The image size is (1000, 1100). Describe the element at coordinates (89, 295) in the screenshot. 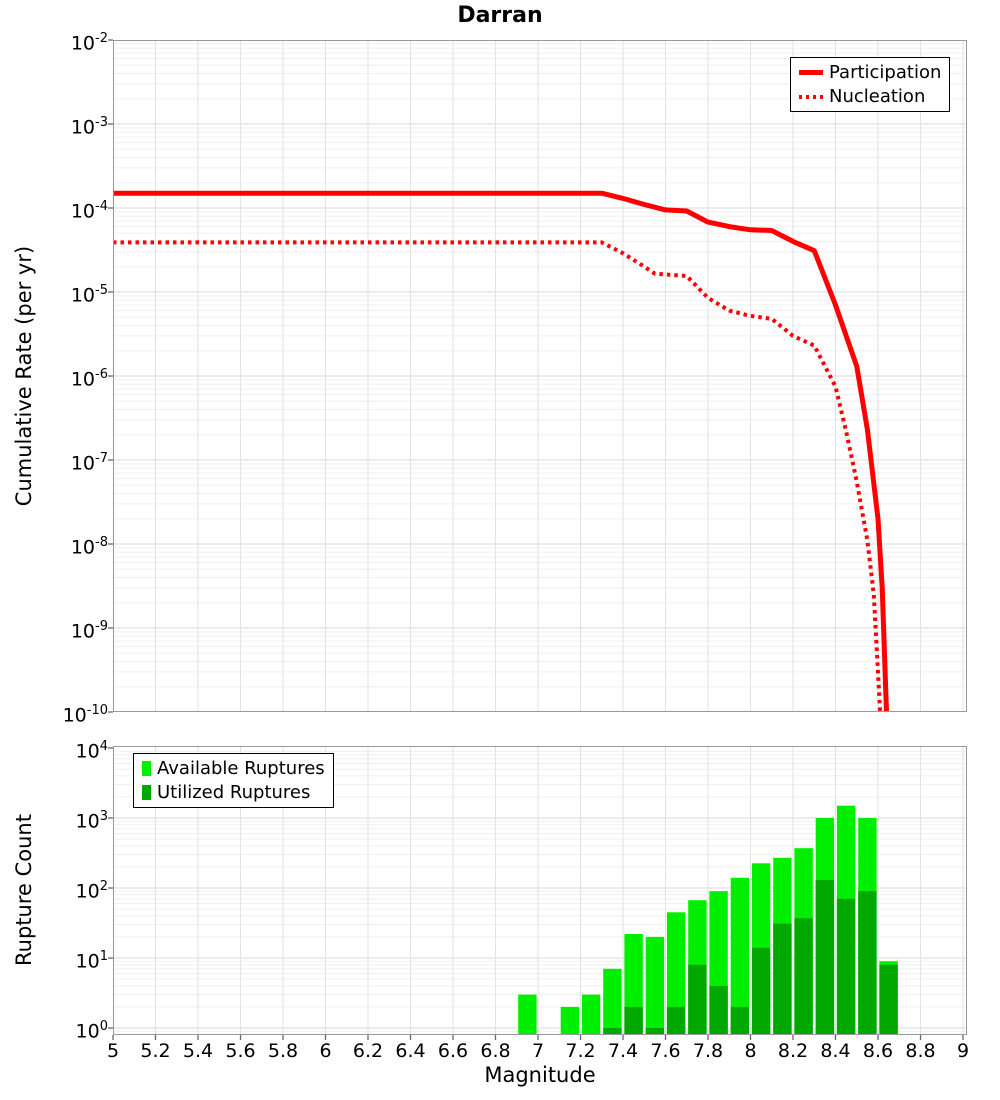

I see `y-tick-label: 10⁻⁵` at that location.